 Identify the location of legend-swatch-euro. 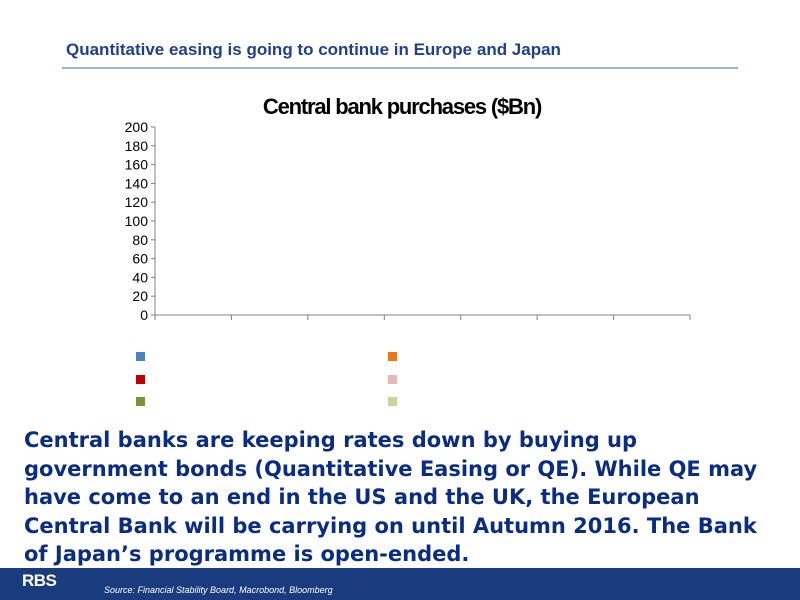
(140, 401).